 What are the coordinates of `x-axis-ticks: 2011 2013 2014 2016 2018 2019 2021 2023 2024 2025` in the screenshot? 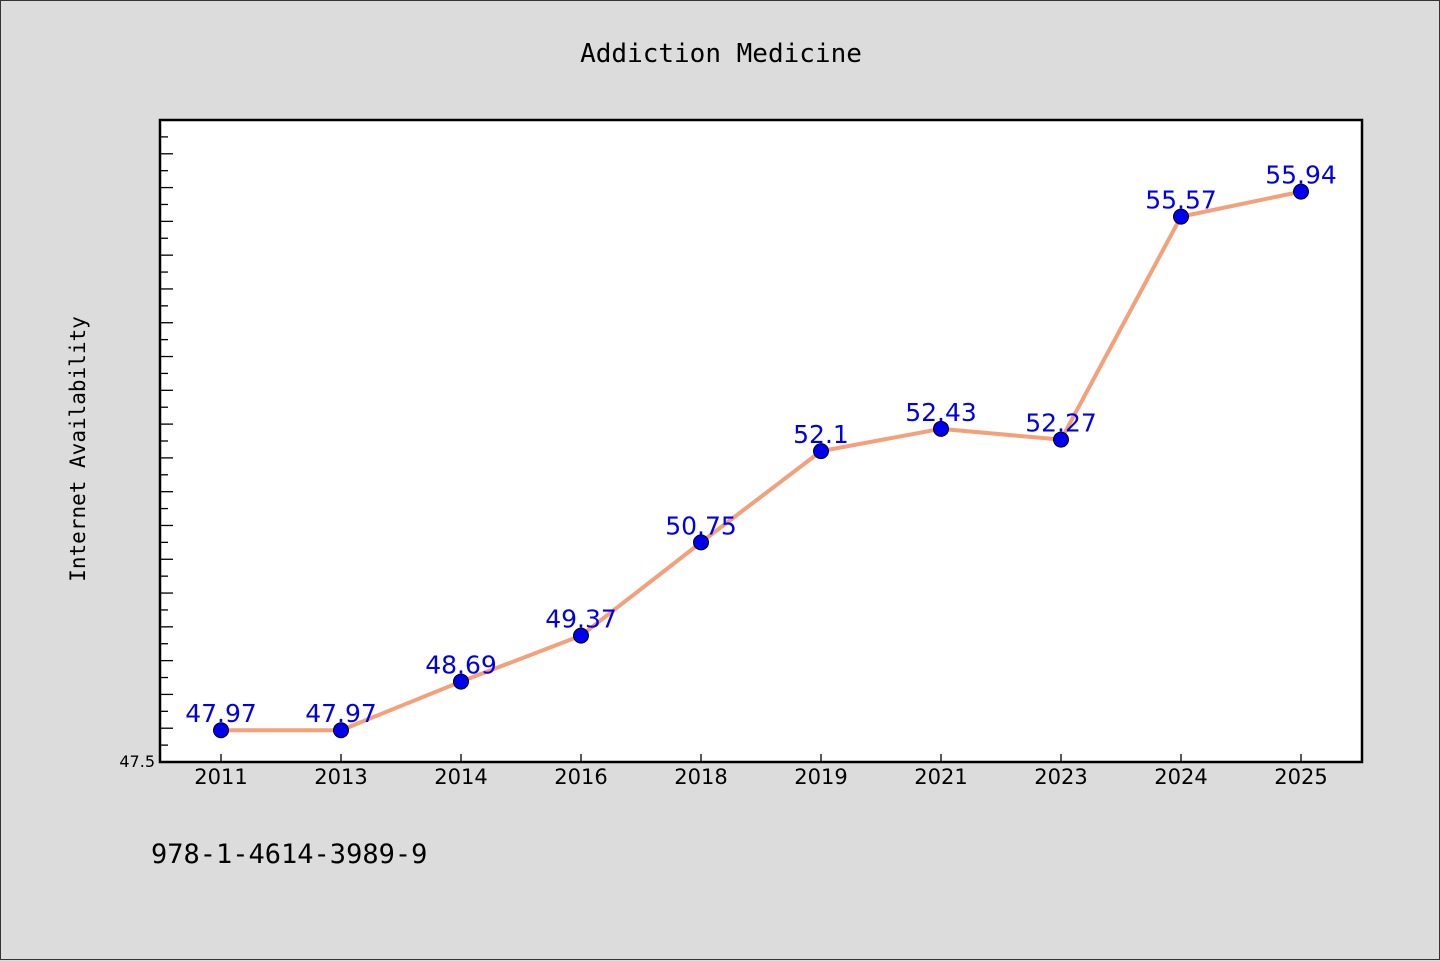 It's located at (761, 771).